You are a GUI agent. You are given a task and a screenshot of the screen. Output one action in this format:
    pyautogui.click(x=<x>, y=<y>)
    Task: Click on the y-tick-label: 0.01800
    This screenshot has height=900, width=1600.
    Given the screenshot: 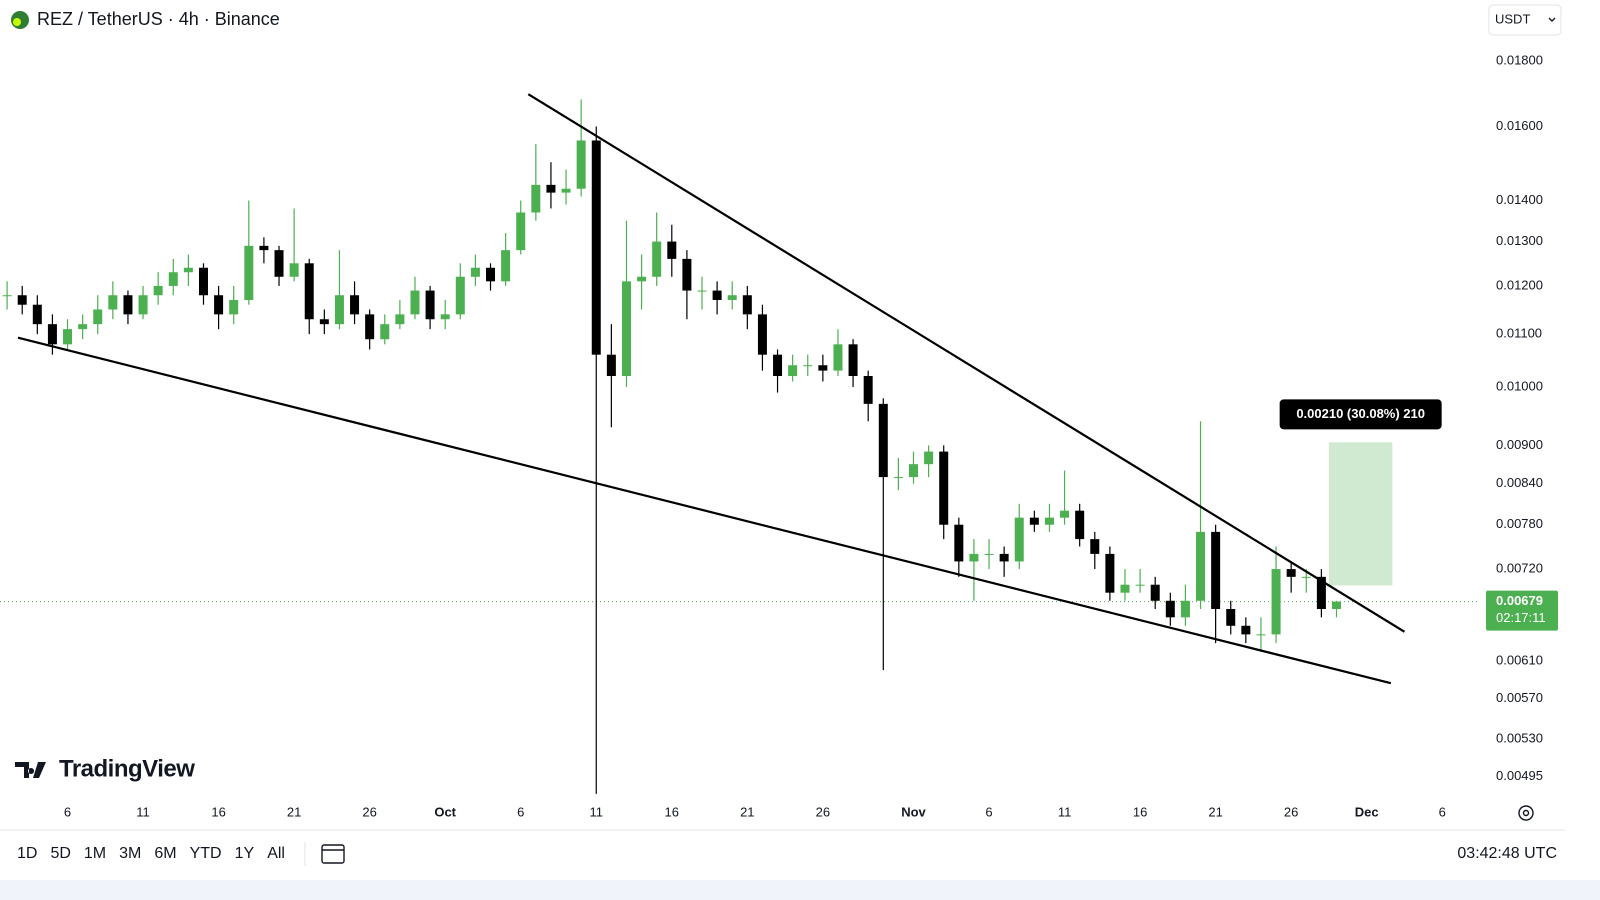 What is the action you would take?
    pyautogui.click(x=1519, y=60)
    